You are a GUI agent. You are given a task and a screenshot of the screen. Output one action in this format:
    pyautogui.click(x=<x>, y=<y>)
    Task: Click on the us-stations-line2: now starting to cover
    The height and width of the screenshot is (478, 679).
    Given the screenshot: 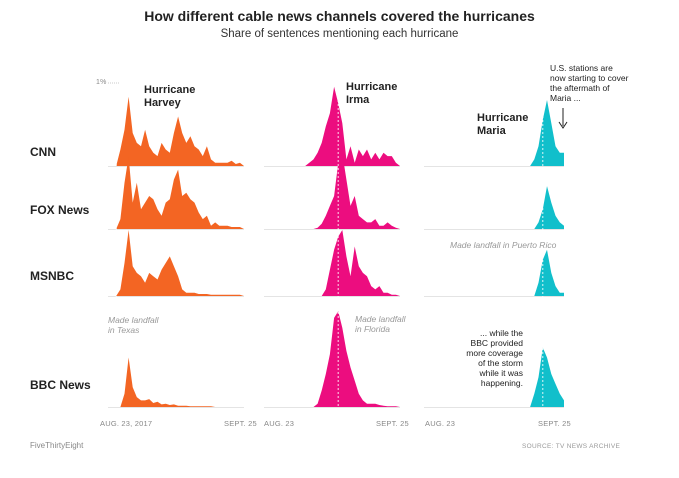 What is the action you would take?
    pyautogui.click(x=589, y=78)
    